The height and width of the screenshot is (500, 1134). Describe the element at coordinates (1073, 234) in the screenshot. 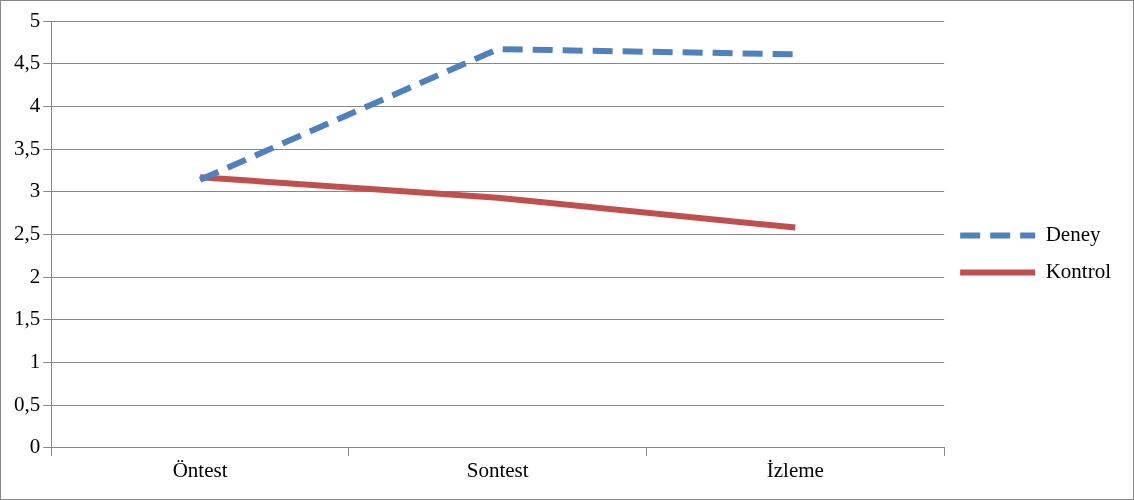

I see `legend-label: Deney` at that location.